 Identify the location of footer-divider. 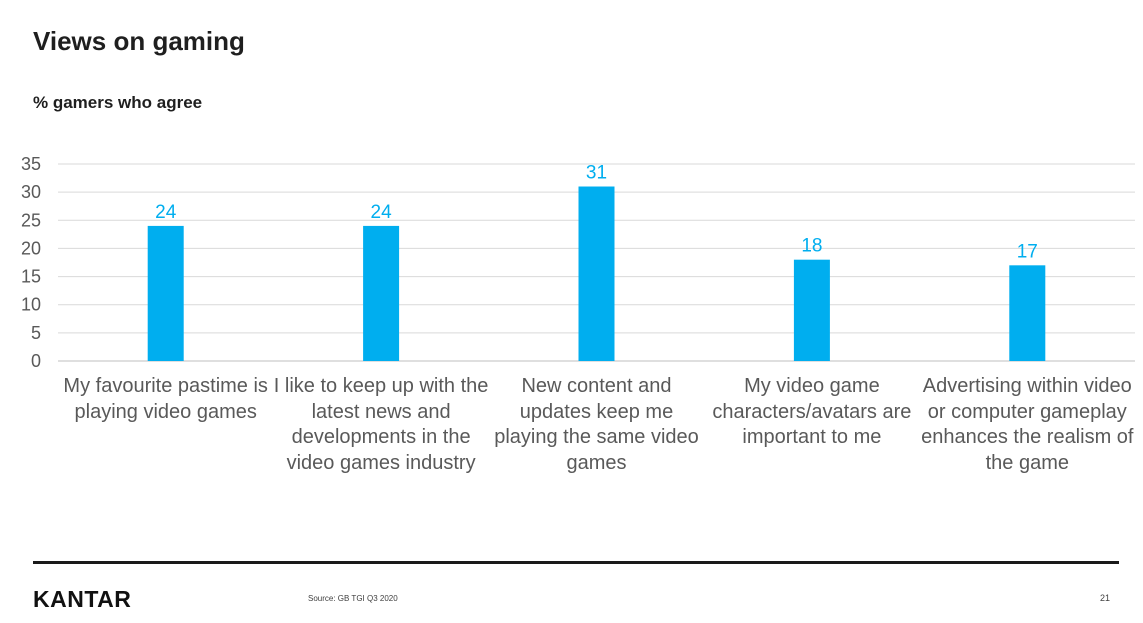
(576, 562).